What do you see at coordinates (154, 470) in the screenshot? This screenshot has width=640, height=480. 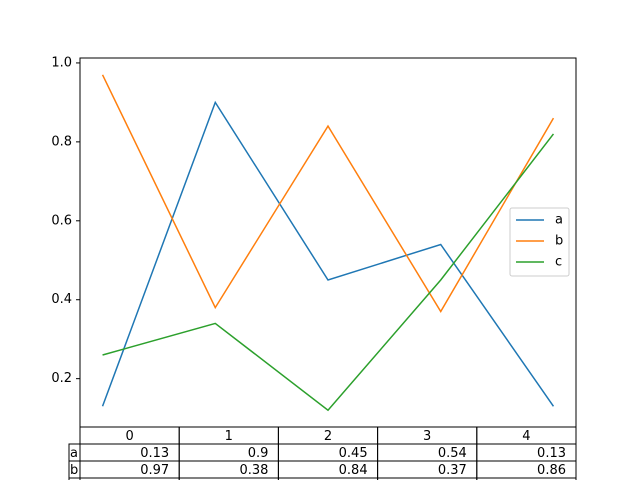 I see `table-value: 0.97` at bounding box center [154, 470].